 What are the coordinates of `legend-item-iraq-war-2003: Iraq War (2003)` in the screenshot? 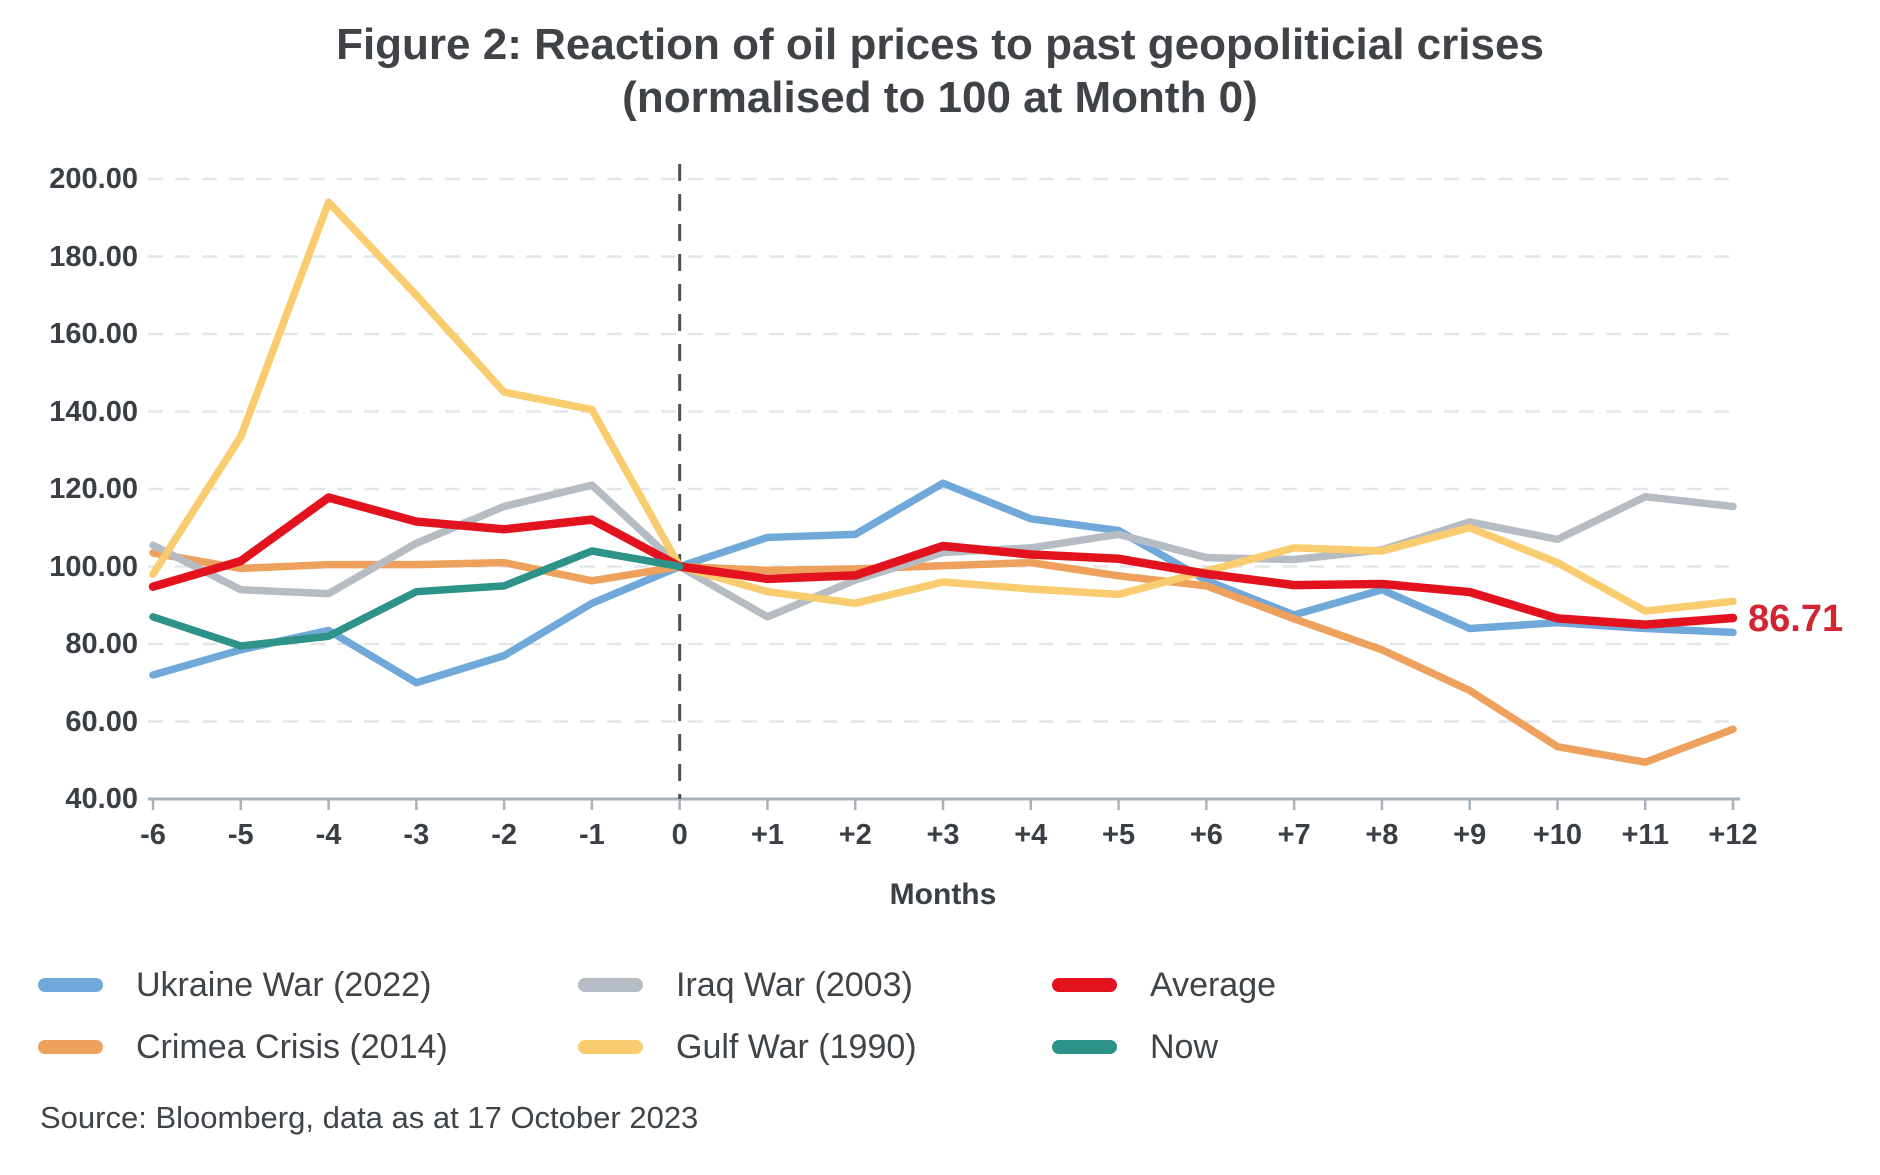 It's located at (745, 985).